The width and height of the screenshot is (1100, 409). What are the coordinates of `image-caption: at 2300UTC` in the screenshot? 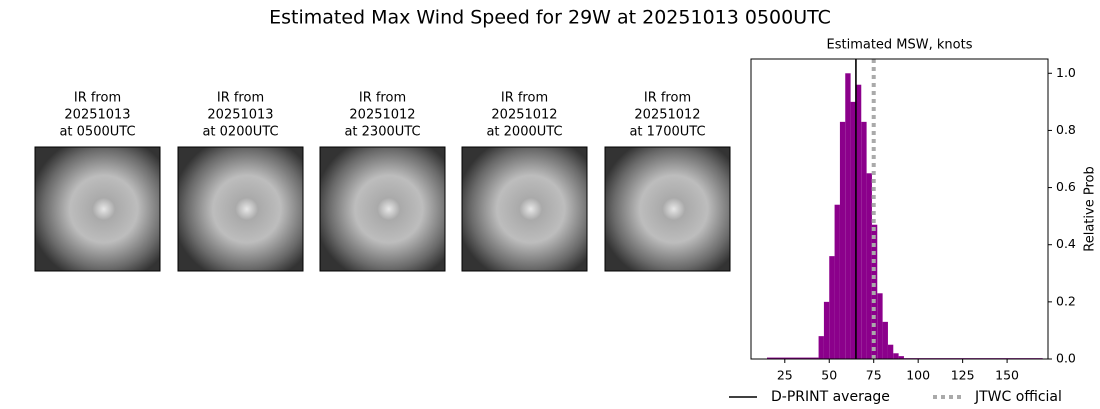 It's located at (382, 132).